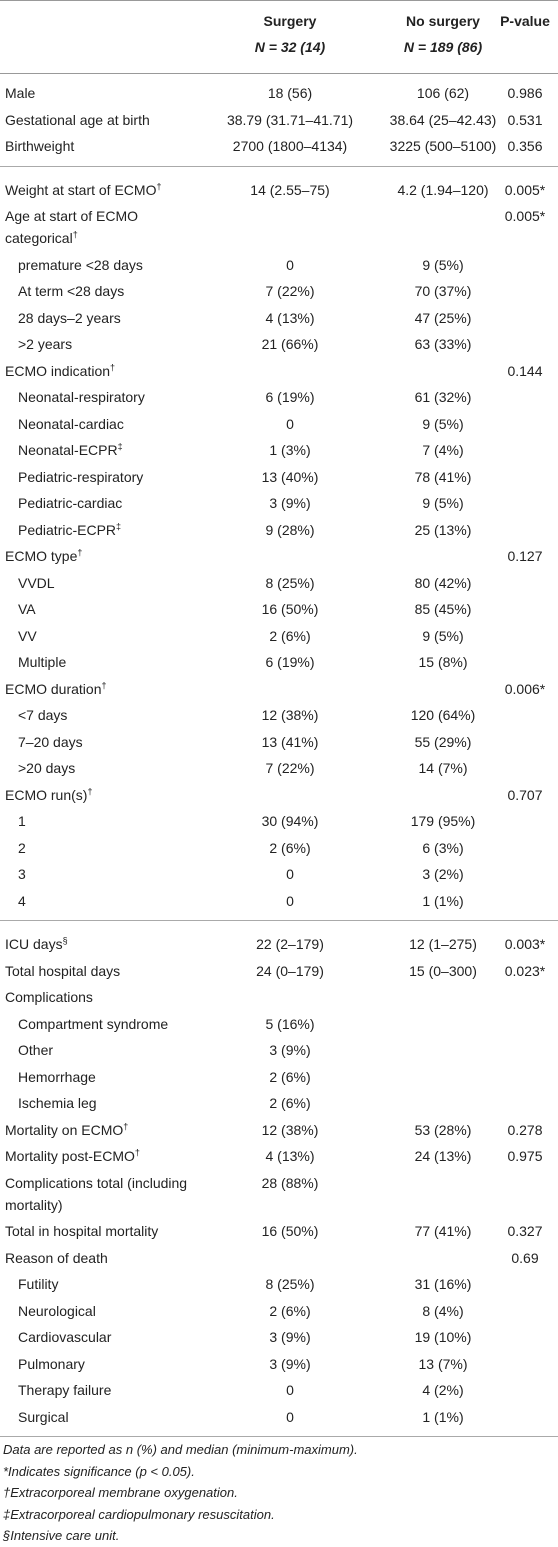 This screenshot has height=1547, width=558. I want to click on surgery-cell: 38.79 (31.71–41.71), so click(290, 119).